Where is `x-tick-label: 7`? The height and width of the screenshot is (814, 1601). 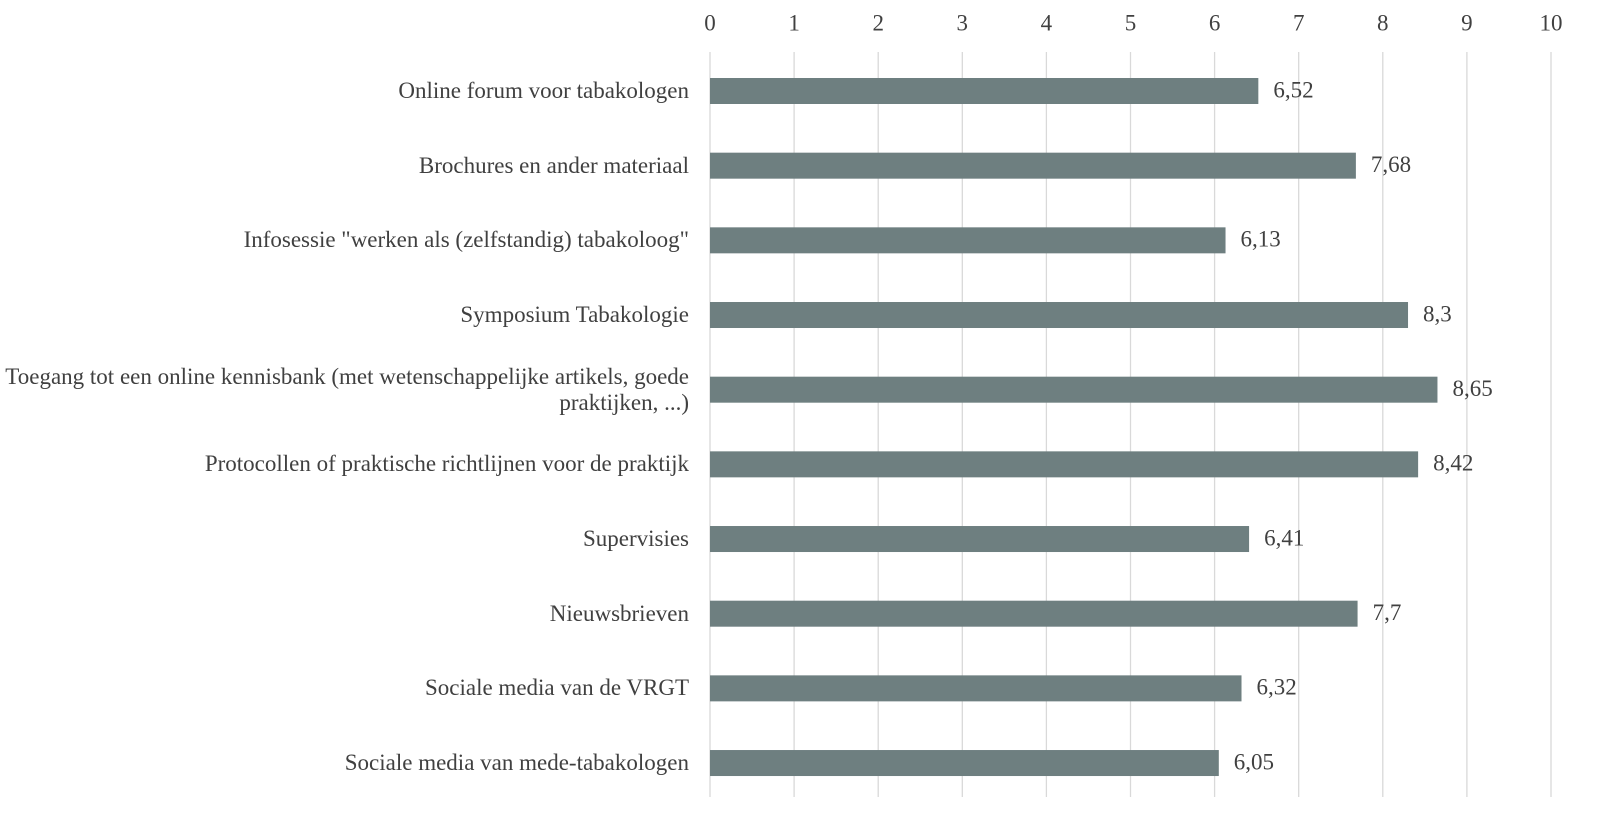 x-tick-label: 7 is located at coordinates (1299, 22).